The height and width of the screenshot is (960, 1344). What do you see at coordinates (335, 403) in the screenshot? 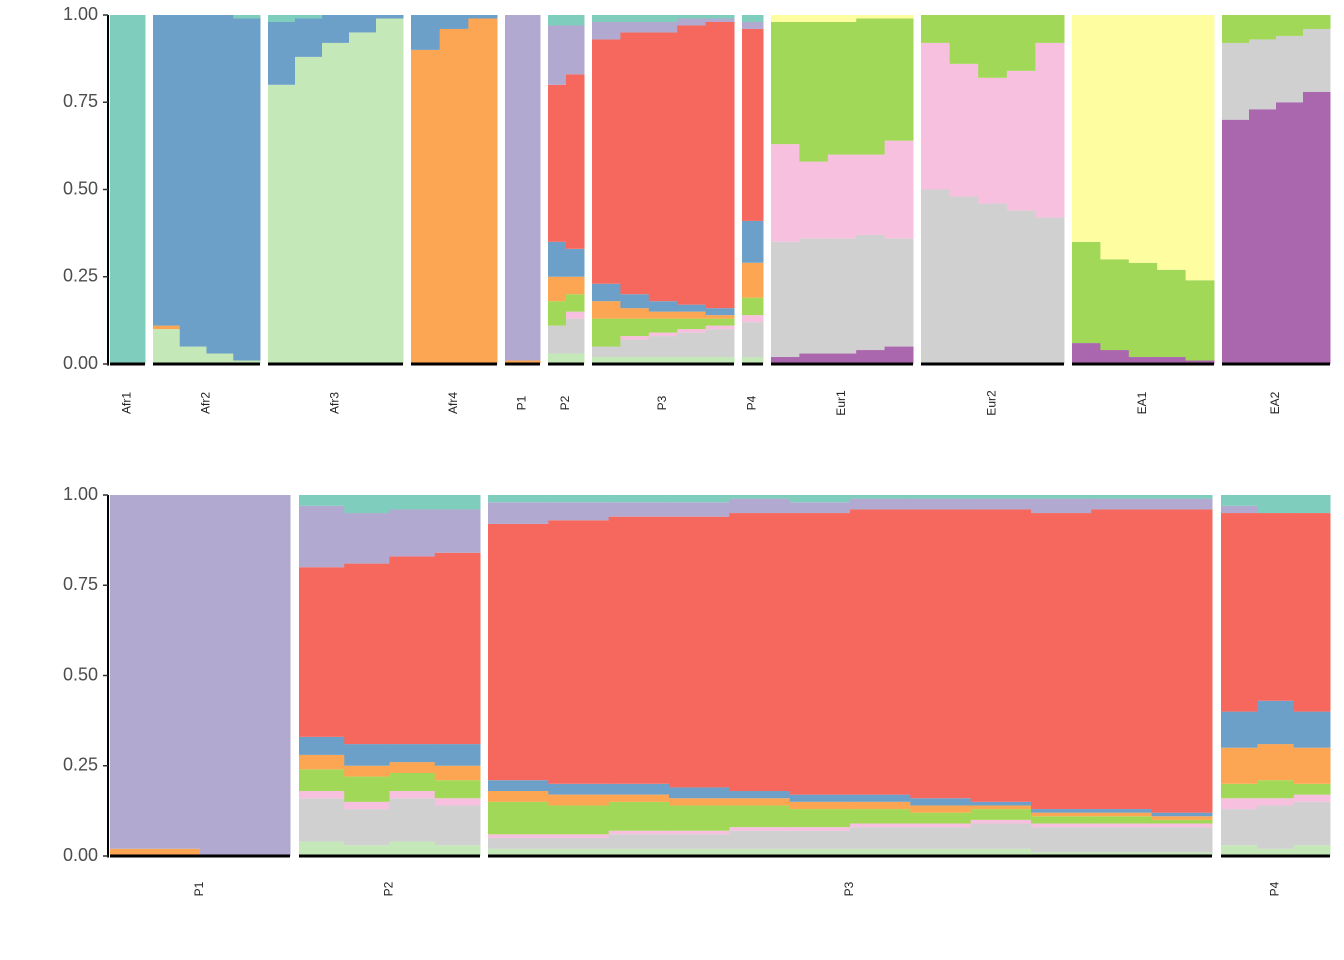
I see `population-label: Afr3` at bounding box center [335, 403].